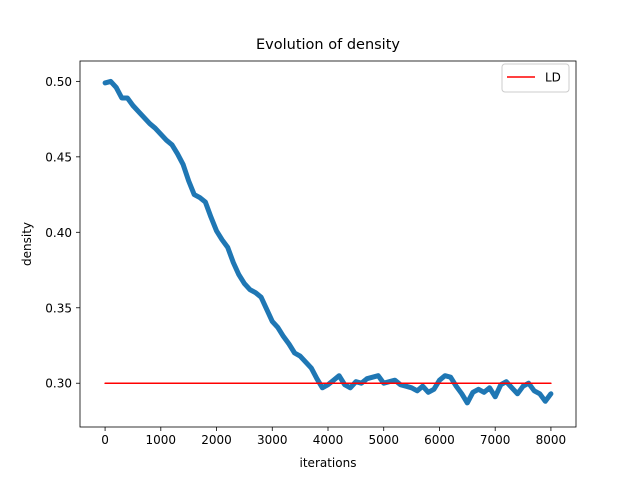 This screenshot has width=640, height=484. What do you see at coordinates (439, 440) in the screenshot?
I see `x-tick-label: 6000` at bounding box center [439, 440].